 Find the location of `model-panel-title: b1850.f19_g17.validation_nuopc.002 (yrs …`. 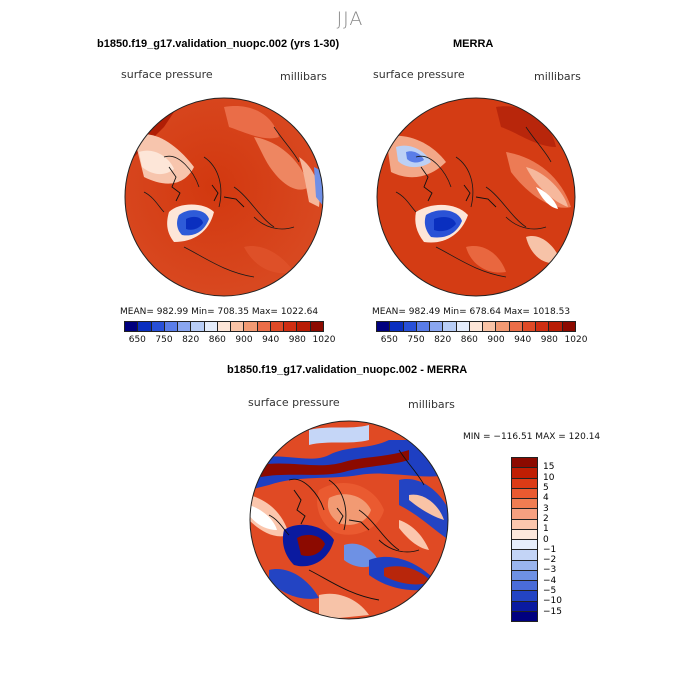

model-panel-title: b1850.f19_g17.validation_nuopc.002 (yrs … is located at coordinates (218, 44).